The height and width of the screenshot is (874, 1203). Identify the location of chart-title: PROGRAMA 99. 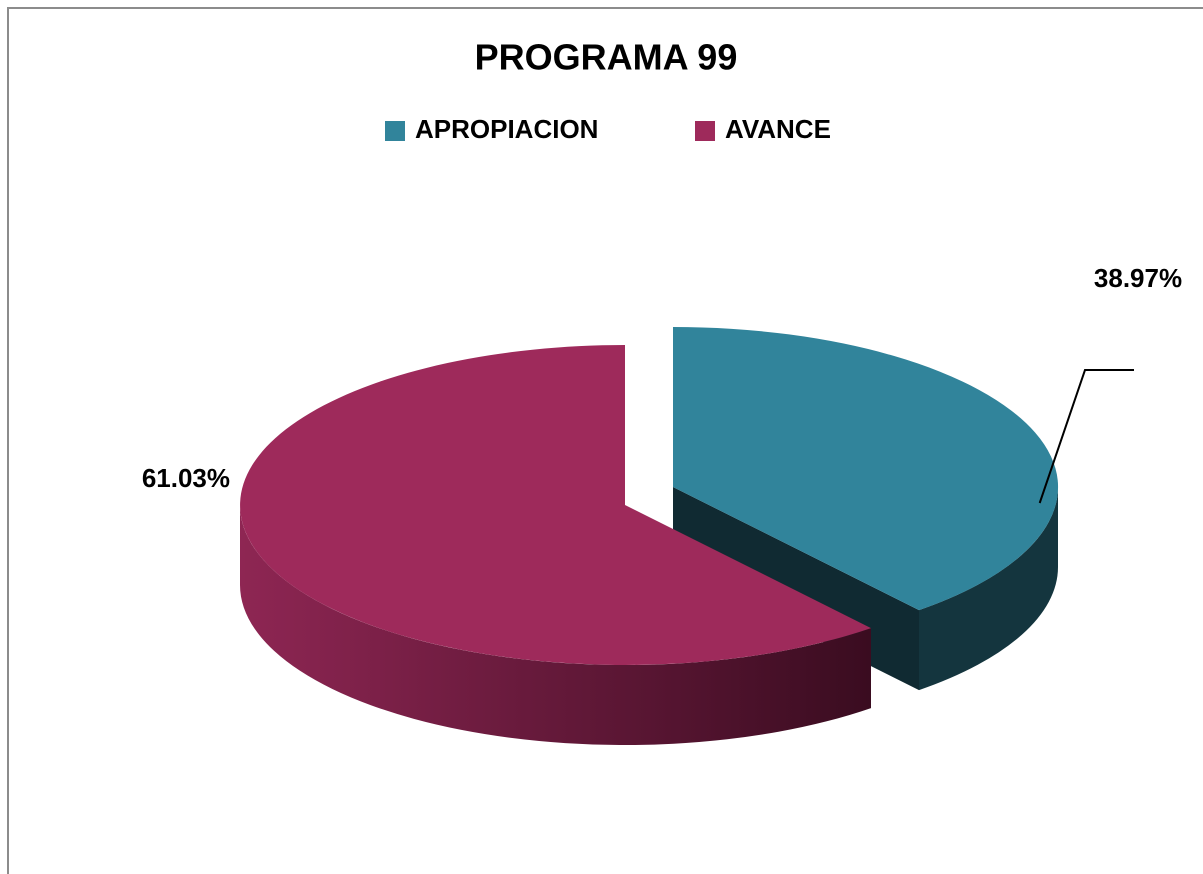
(606, 57).